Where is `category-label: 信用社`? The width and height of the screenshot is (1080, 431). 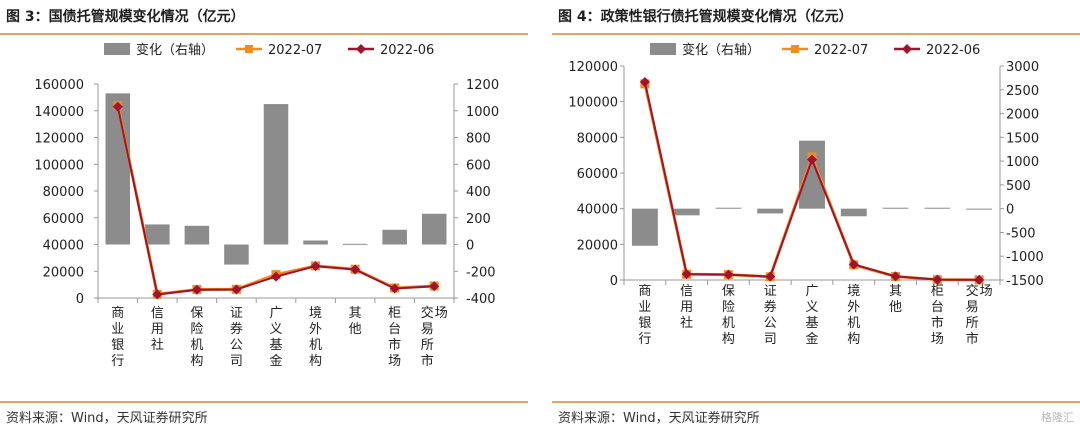 category-label: 信用社 is located at coordinates (157, 329).